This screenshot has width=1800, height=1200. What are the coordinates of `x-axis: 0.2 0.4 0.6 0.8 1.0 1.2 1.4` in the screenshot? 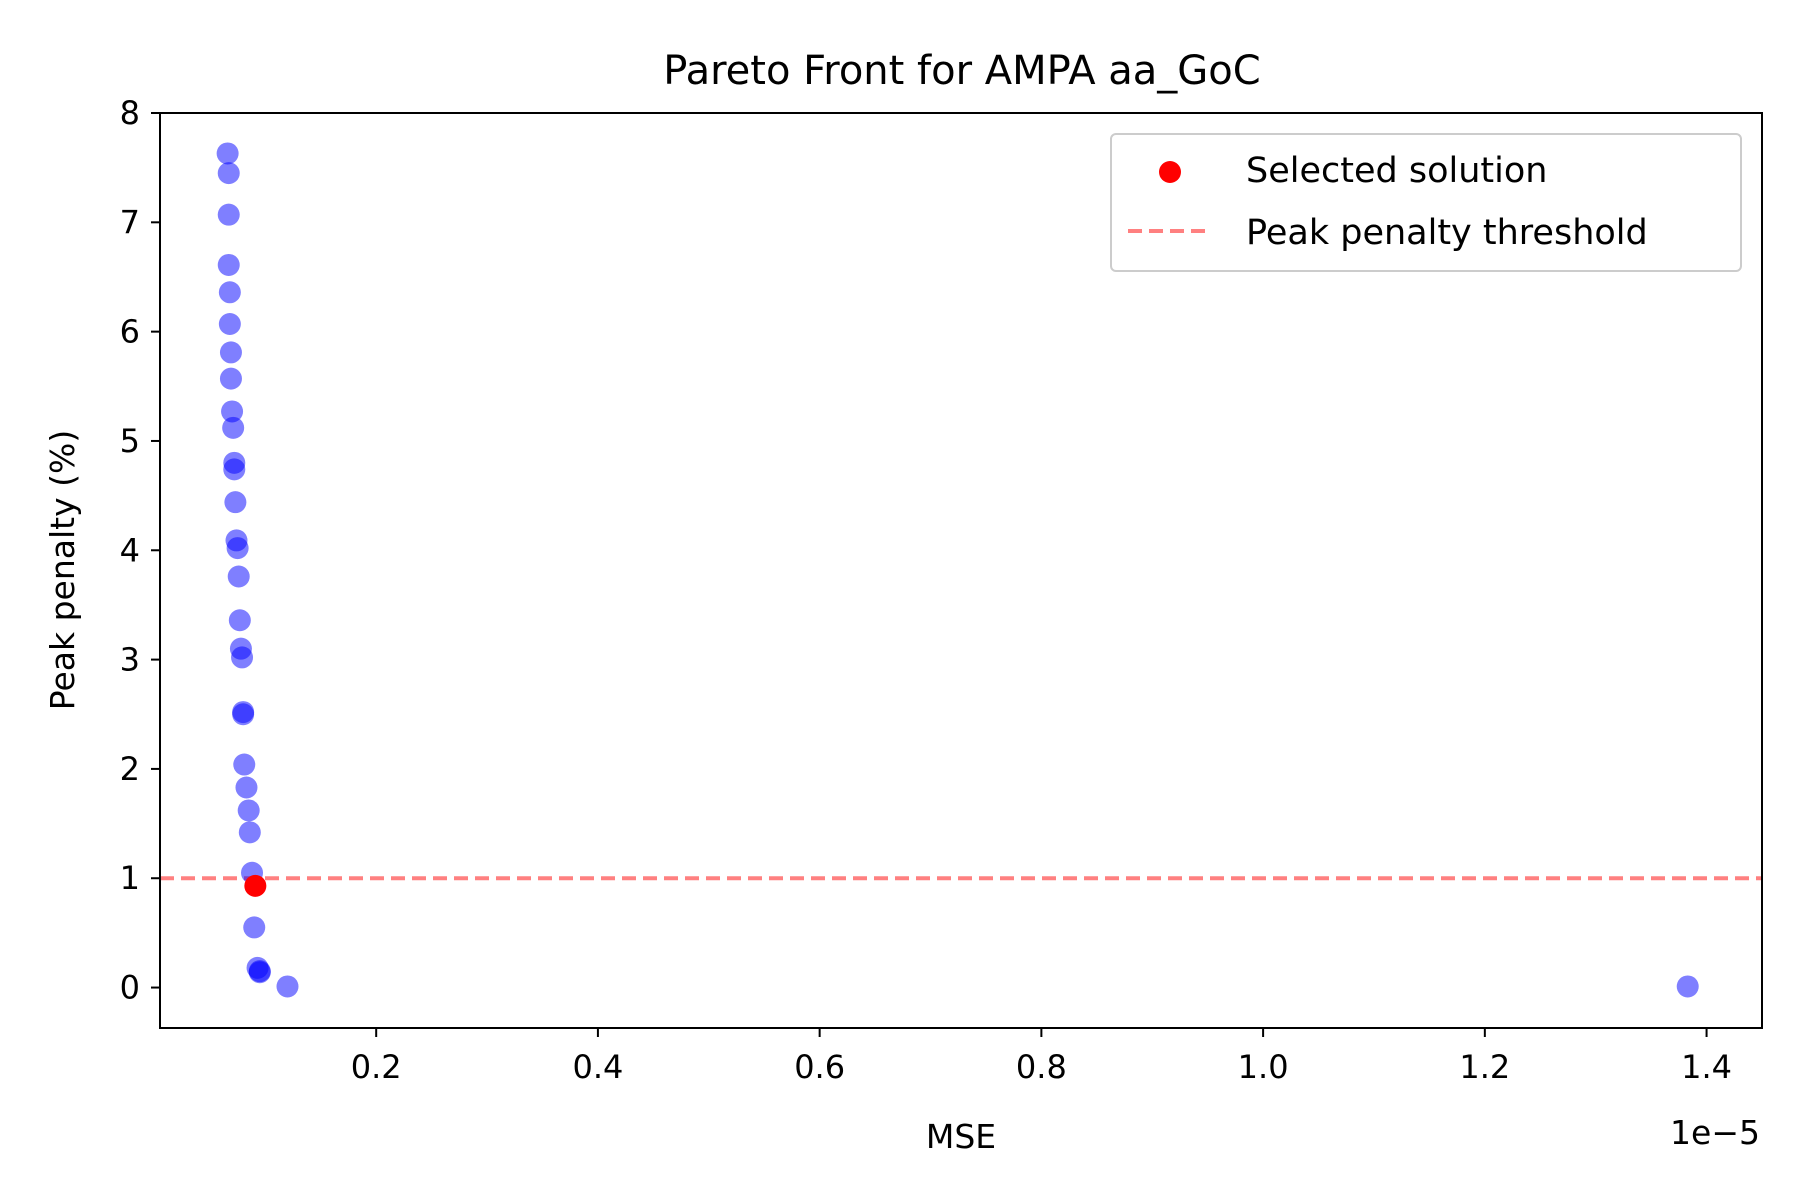 It's located at (1041, 1057).